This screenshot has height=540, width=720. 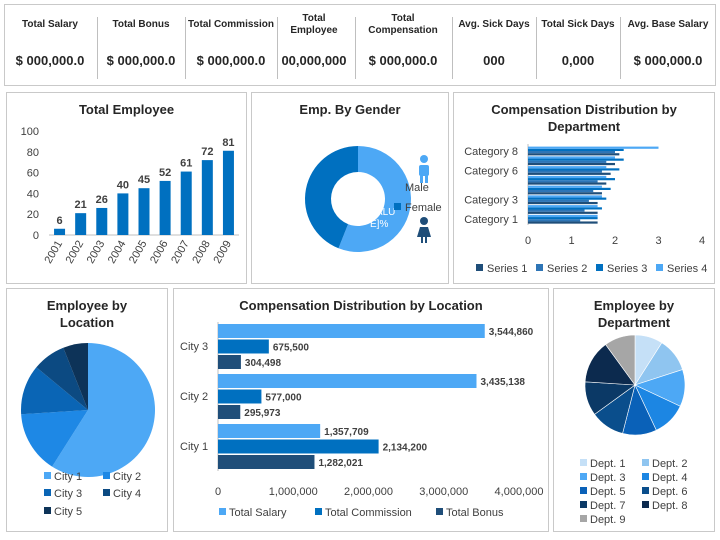 What do you see at coordinates (68, 477) in the screenshot?
I see `legend-label: City 1` at bounding box center [68, 477].